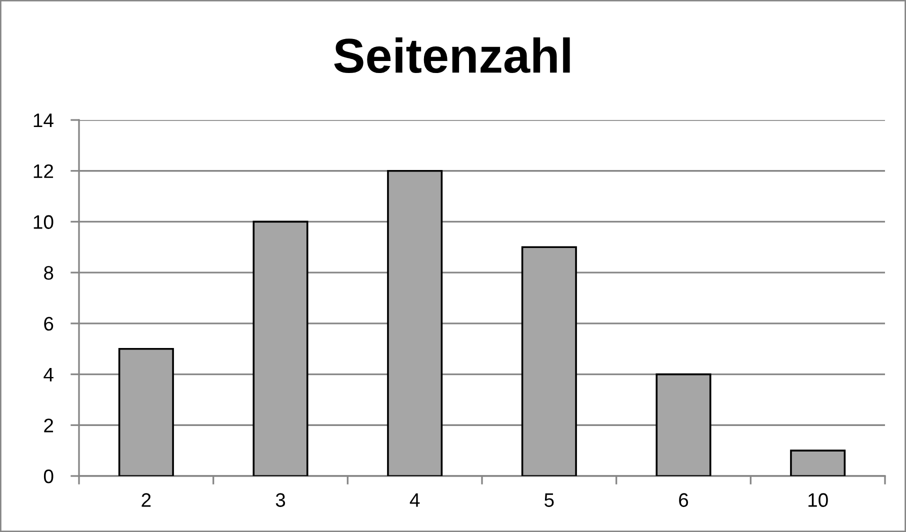  Describe the element at coordinates (818, 500) in the screenshot. I see `x-tick-label: 10` at that location.